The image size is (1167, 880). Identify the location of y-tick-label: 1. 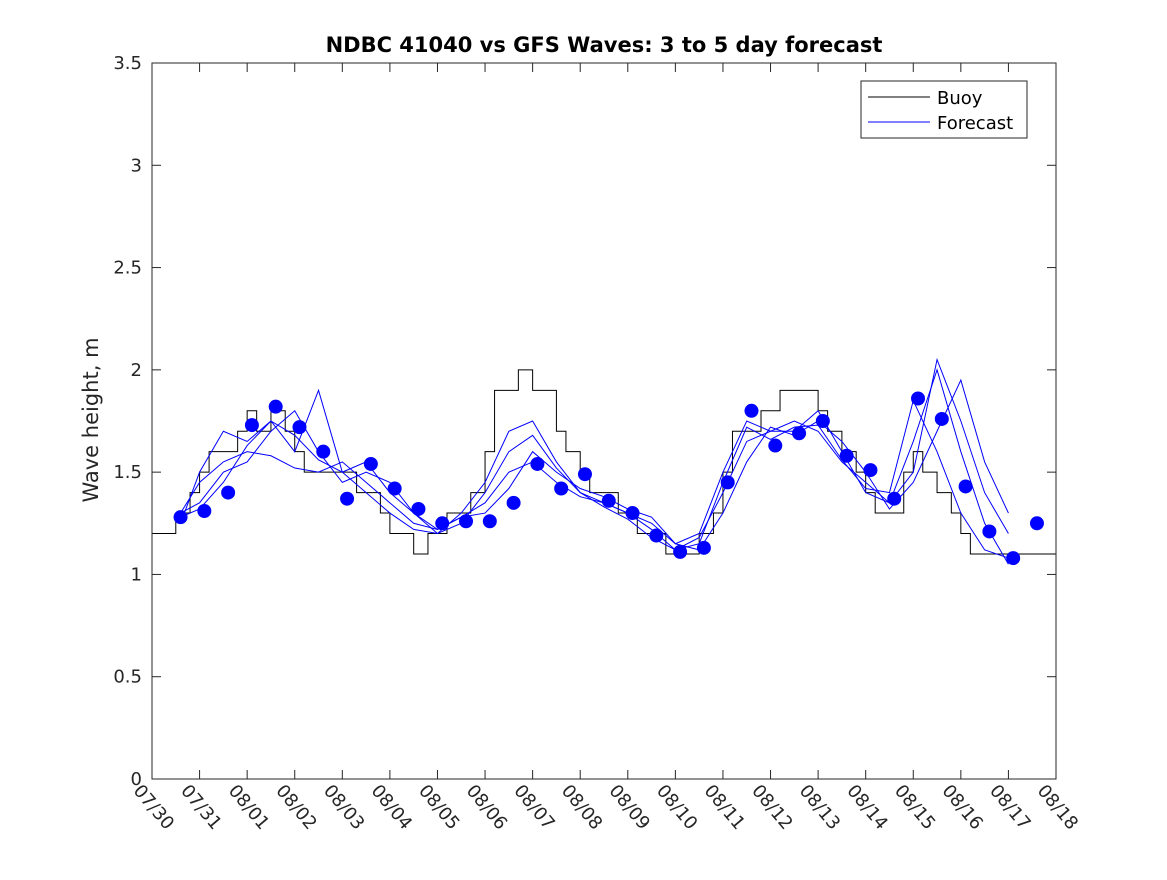
(136, 574).